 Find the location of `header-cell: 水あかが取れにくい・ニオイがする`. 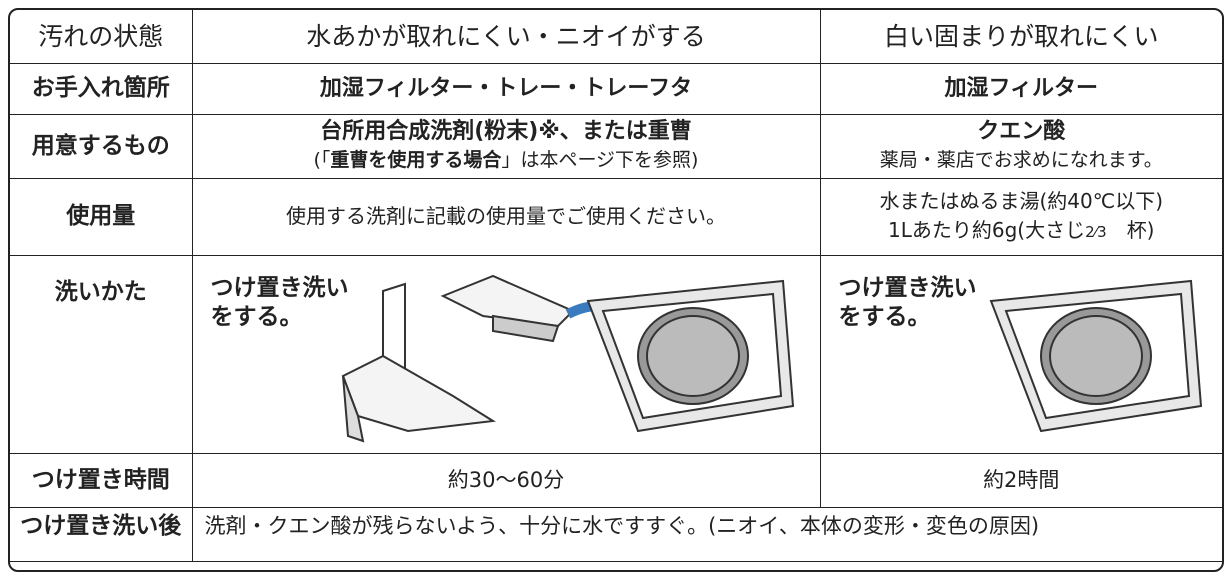

header-cell: 水あかが取れにくい・ニオイがする is located at coordinates (506, 37).